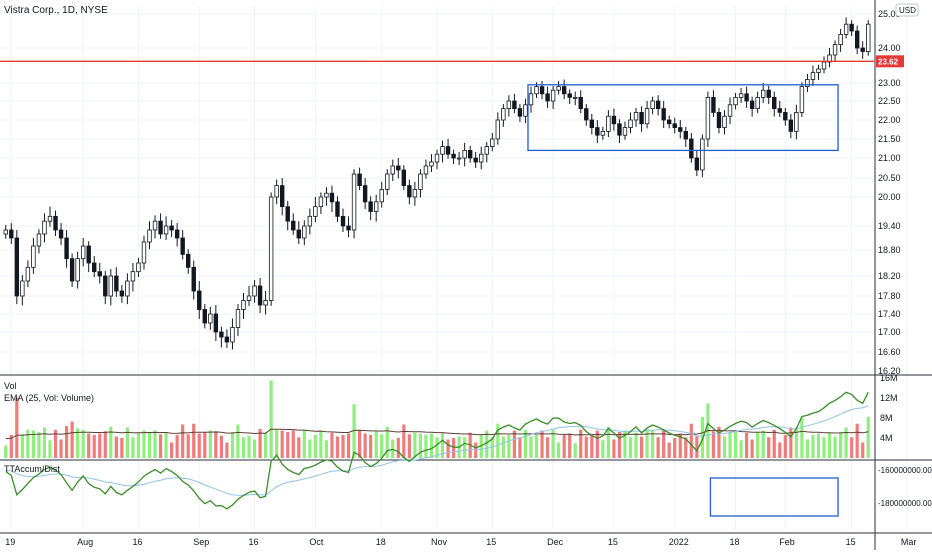 This screenshot has height=555, width=932. What do you see at coordinates (437, 419) in the screenshot?
I see `volume-pane` at bounding box center [437, 419].